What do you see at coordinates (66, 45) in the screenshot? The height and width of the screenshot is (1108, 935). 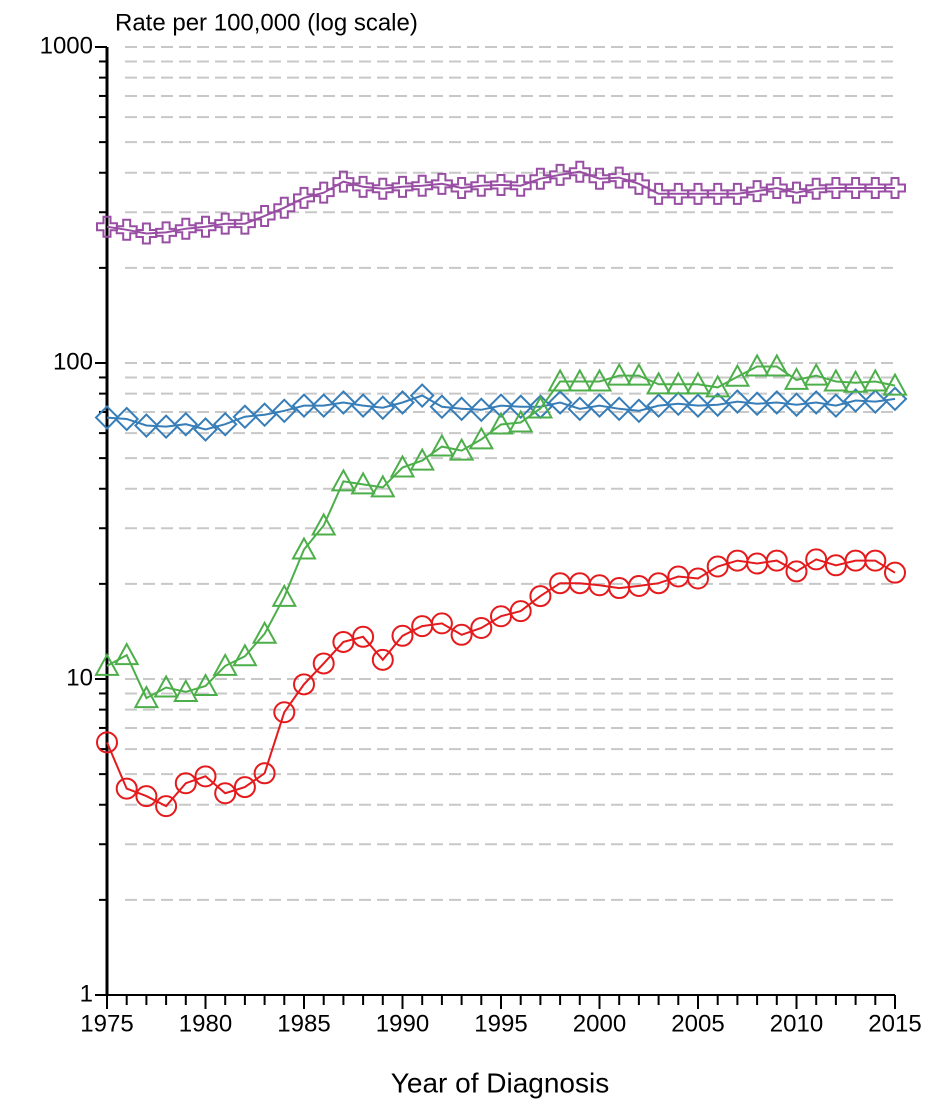 I see `y-tick-label: 1000` at bounding box center [66, 45].